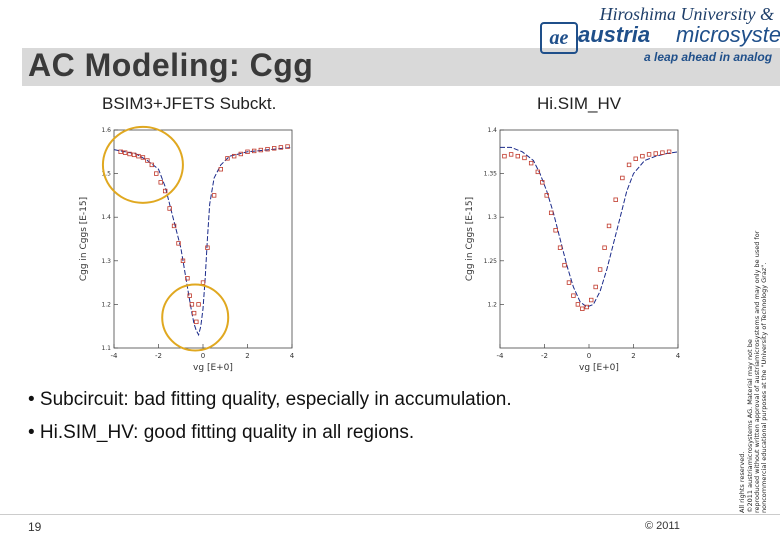 This screenshot has width=780, height=540. Describe the element at coordinates (559, 38) in the screenshot. I see `brand-logo-mark: ae` at that location.